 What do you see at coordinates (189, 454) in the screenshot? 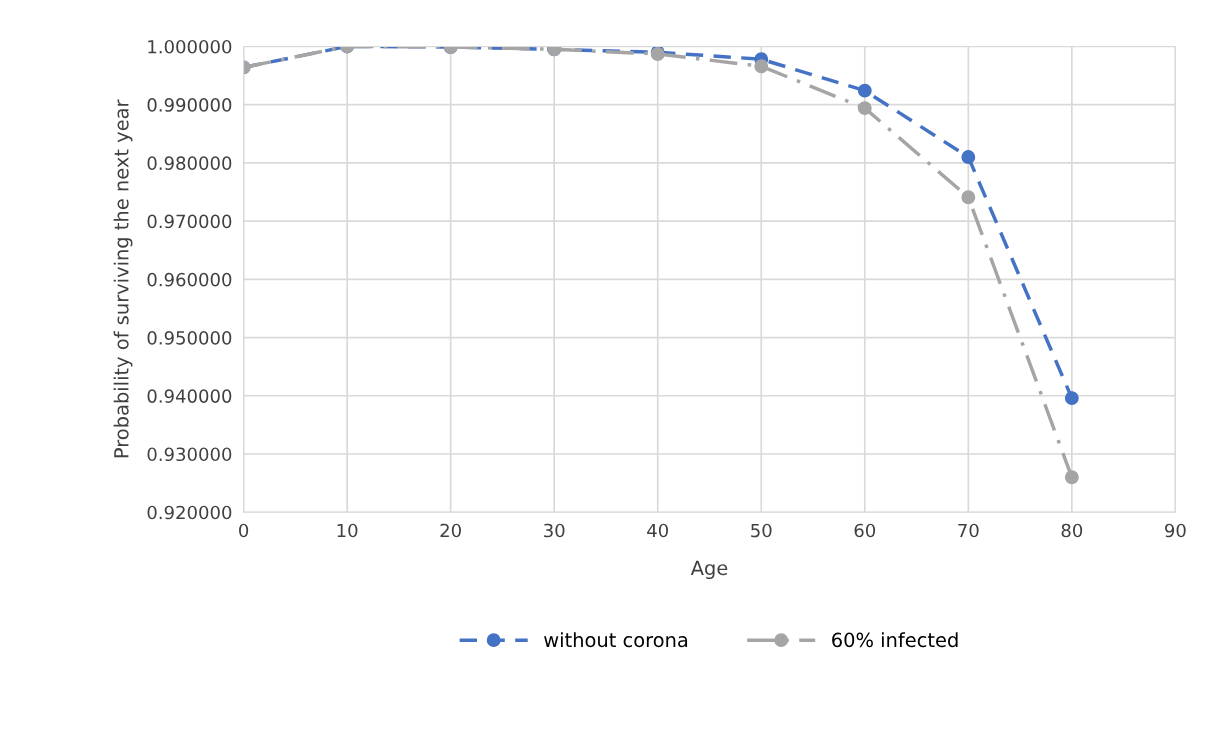
I see `y-tick-label: 0.930000` at bounding box center [189, 454].